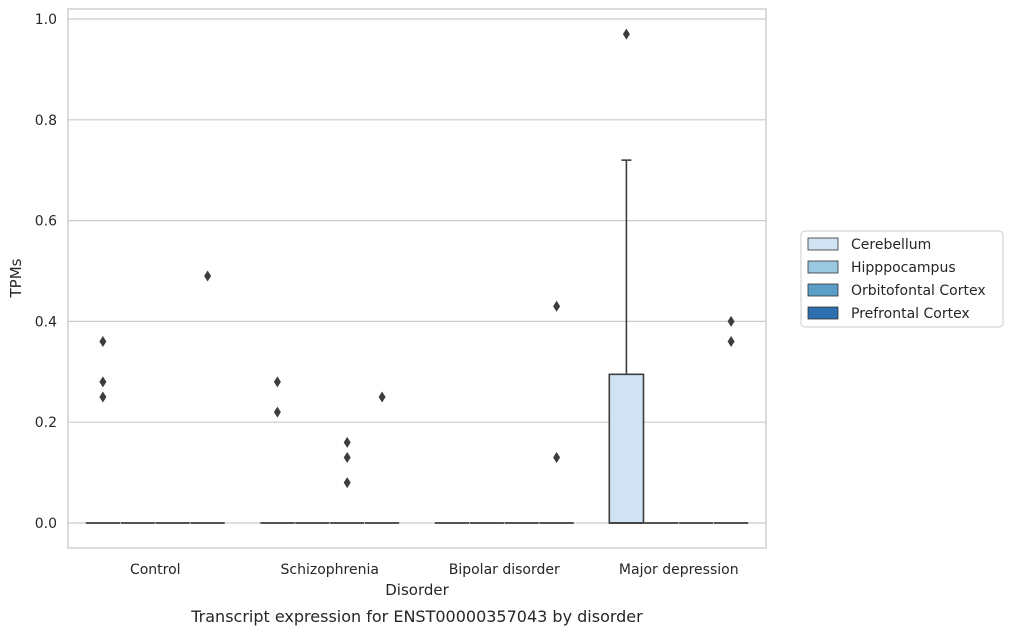  I want to click on x-tick-label: Major depression, so click(679, 570).